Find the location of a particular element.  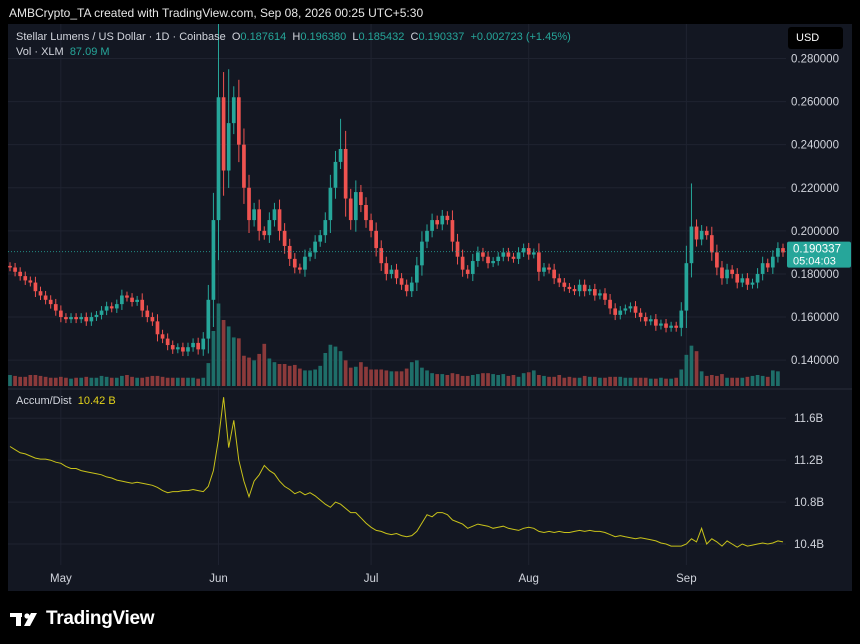

volume-legend: Vol · XLM 87.09 M is located at coordinates (63, 52).